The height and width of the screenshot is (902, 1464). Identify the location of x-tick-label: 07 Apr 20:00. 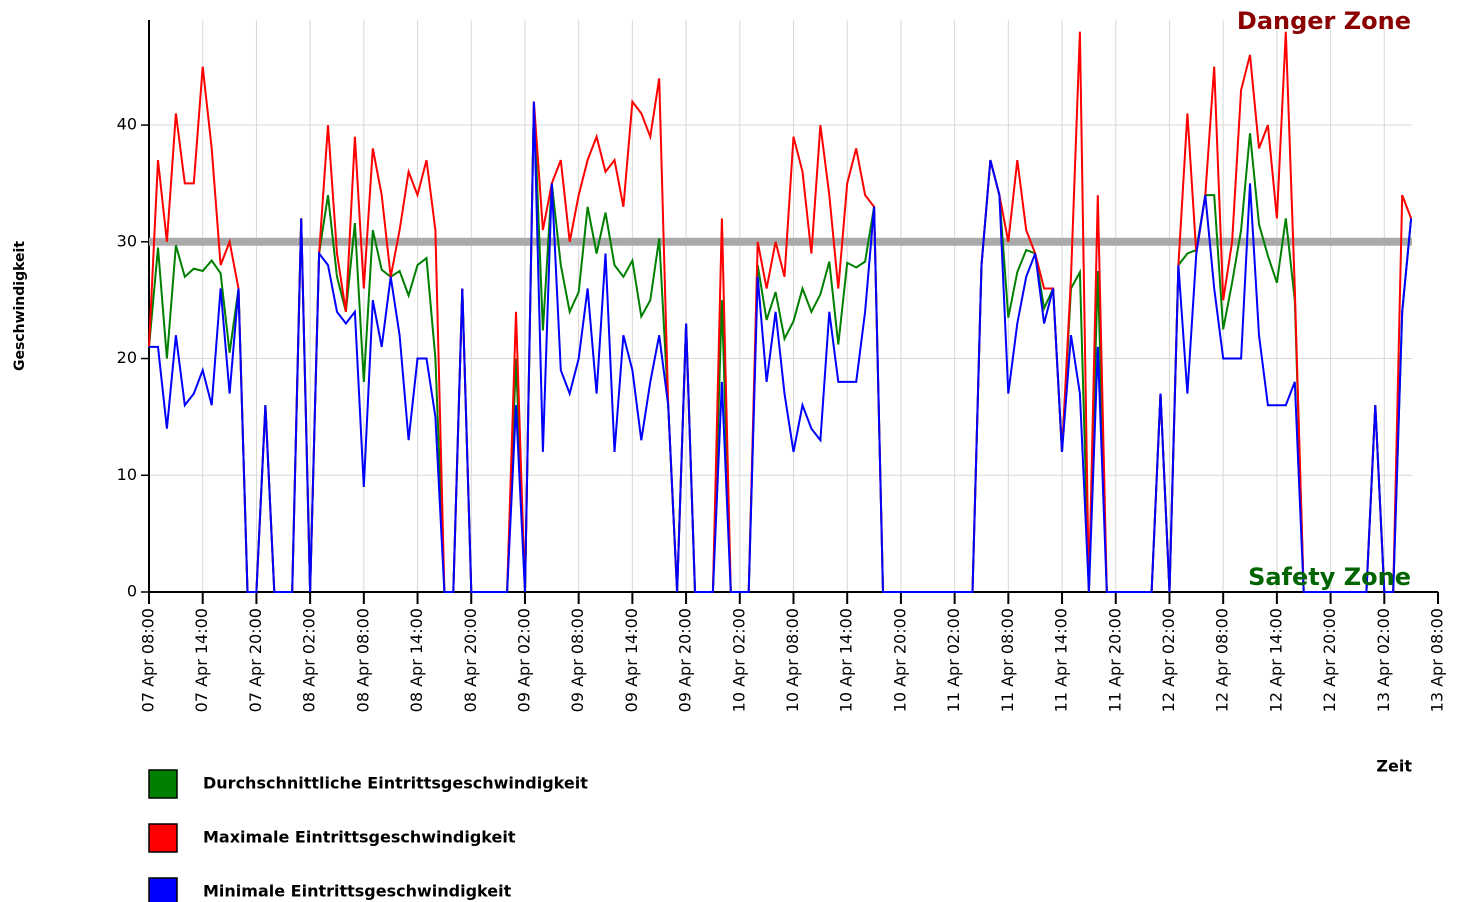
(255, 660).